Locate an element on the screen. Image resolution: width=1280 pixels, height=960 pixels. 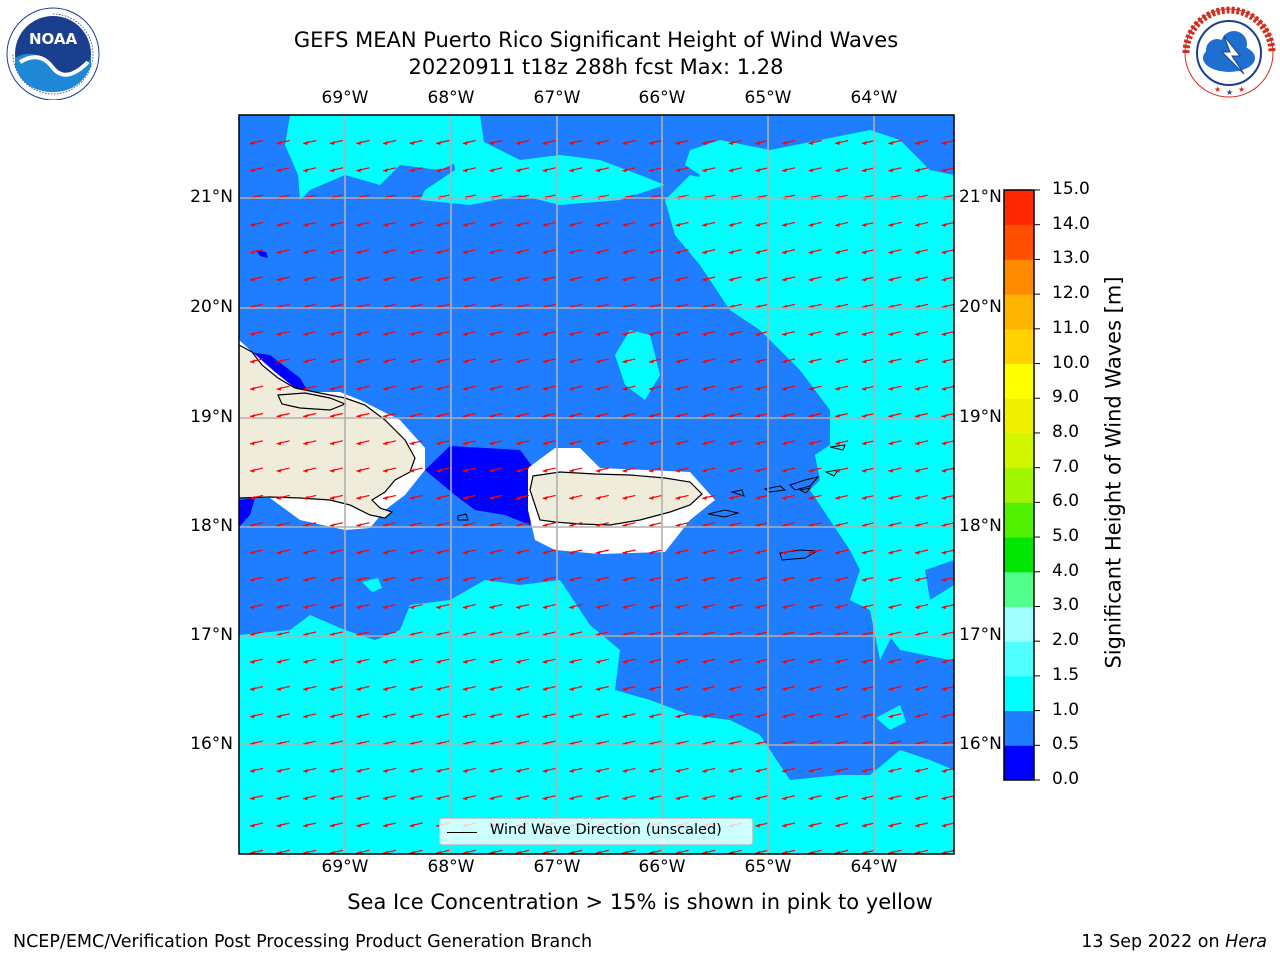
wave-band-1.0-1.5-east2 is located at coordinates (809, 417).